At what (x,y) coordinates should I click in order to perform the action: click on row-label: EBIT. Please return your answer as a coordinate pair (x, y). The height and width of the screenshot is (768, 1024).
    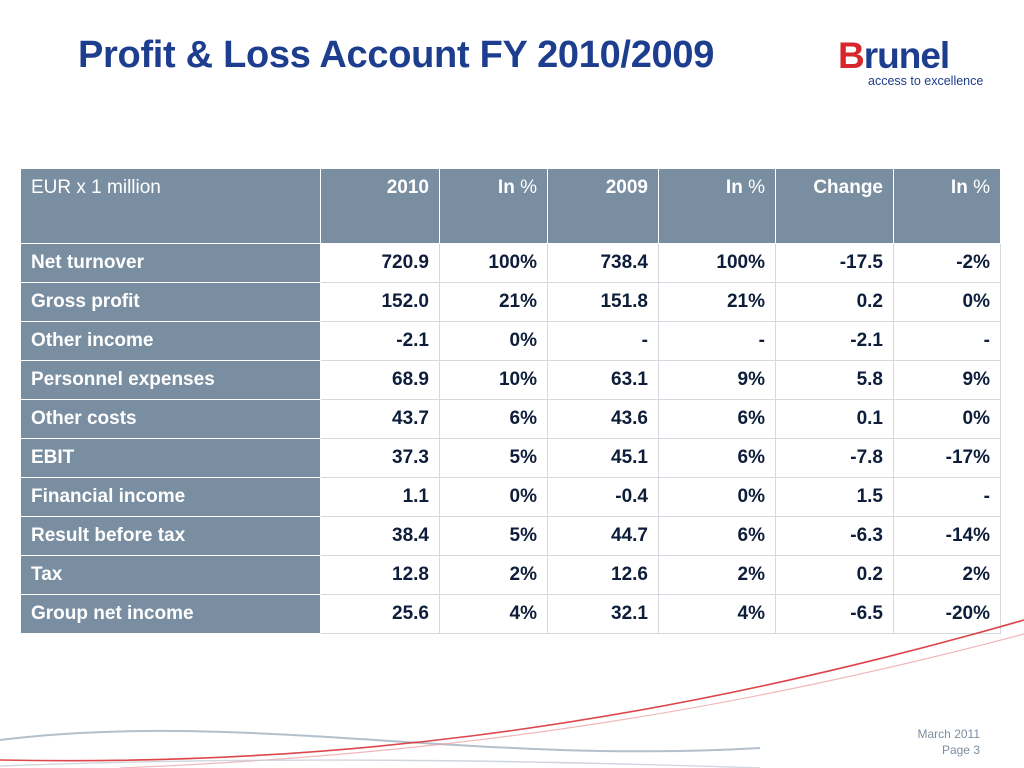
    Looking at the image, I should click on (170, 458).